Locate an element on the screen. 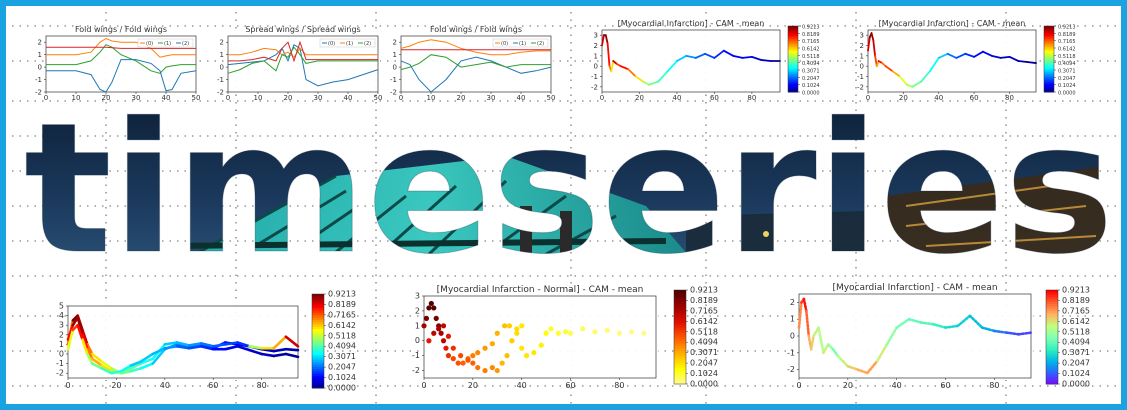 Image resolution: width=1127 pixels, height=410 pixels. colorbar-tick-label: 0.5118 is located at coordinates (1076, 331).